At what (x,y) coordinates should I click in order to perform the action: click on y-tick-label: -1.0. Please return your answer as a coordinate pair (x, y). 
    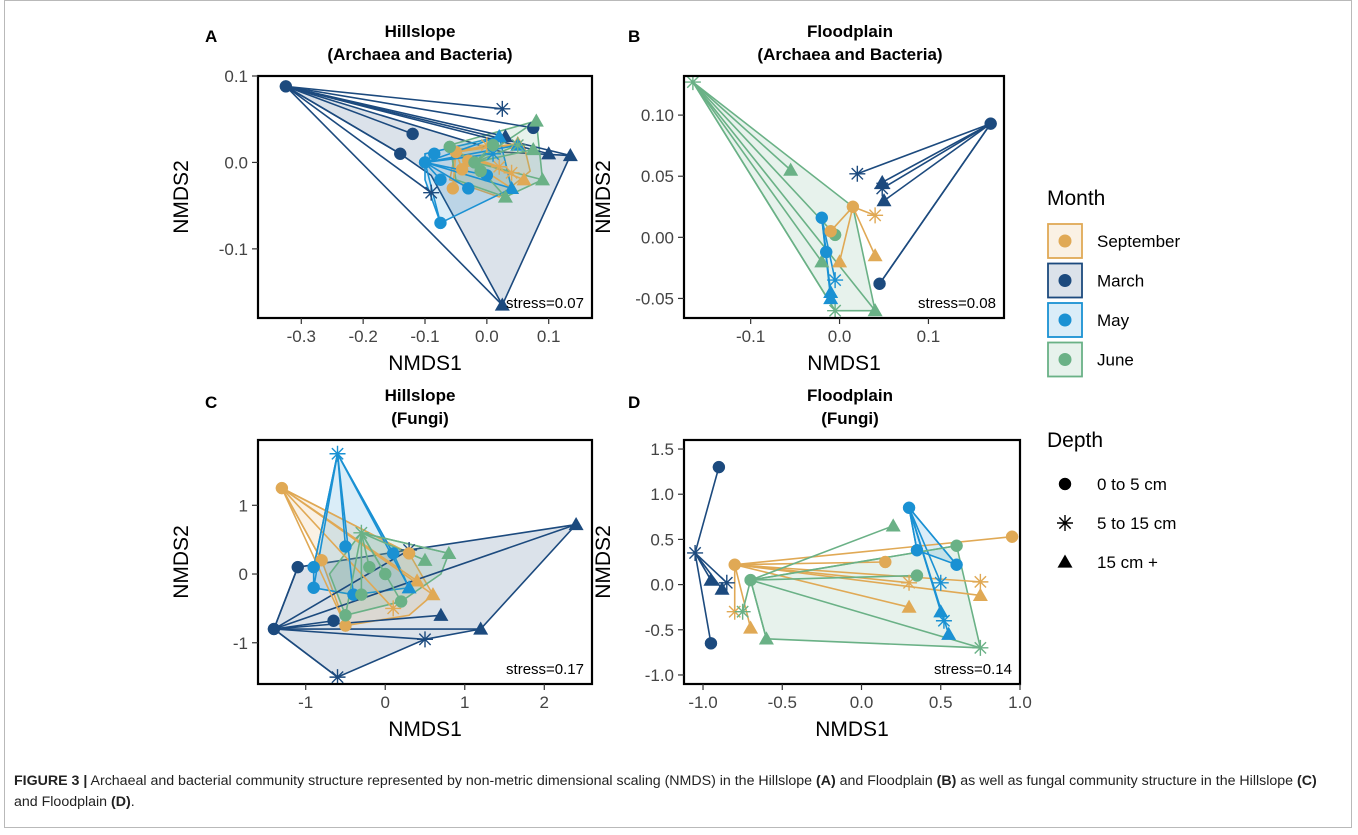
    Looking at the image, I should click on (659, 675).